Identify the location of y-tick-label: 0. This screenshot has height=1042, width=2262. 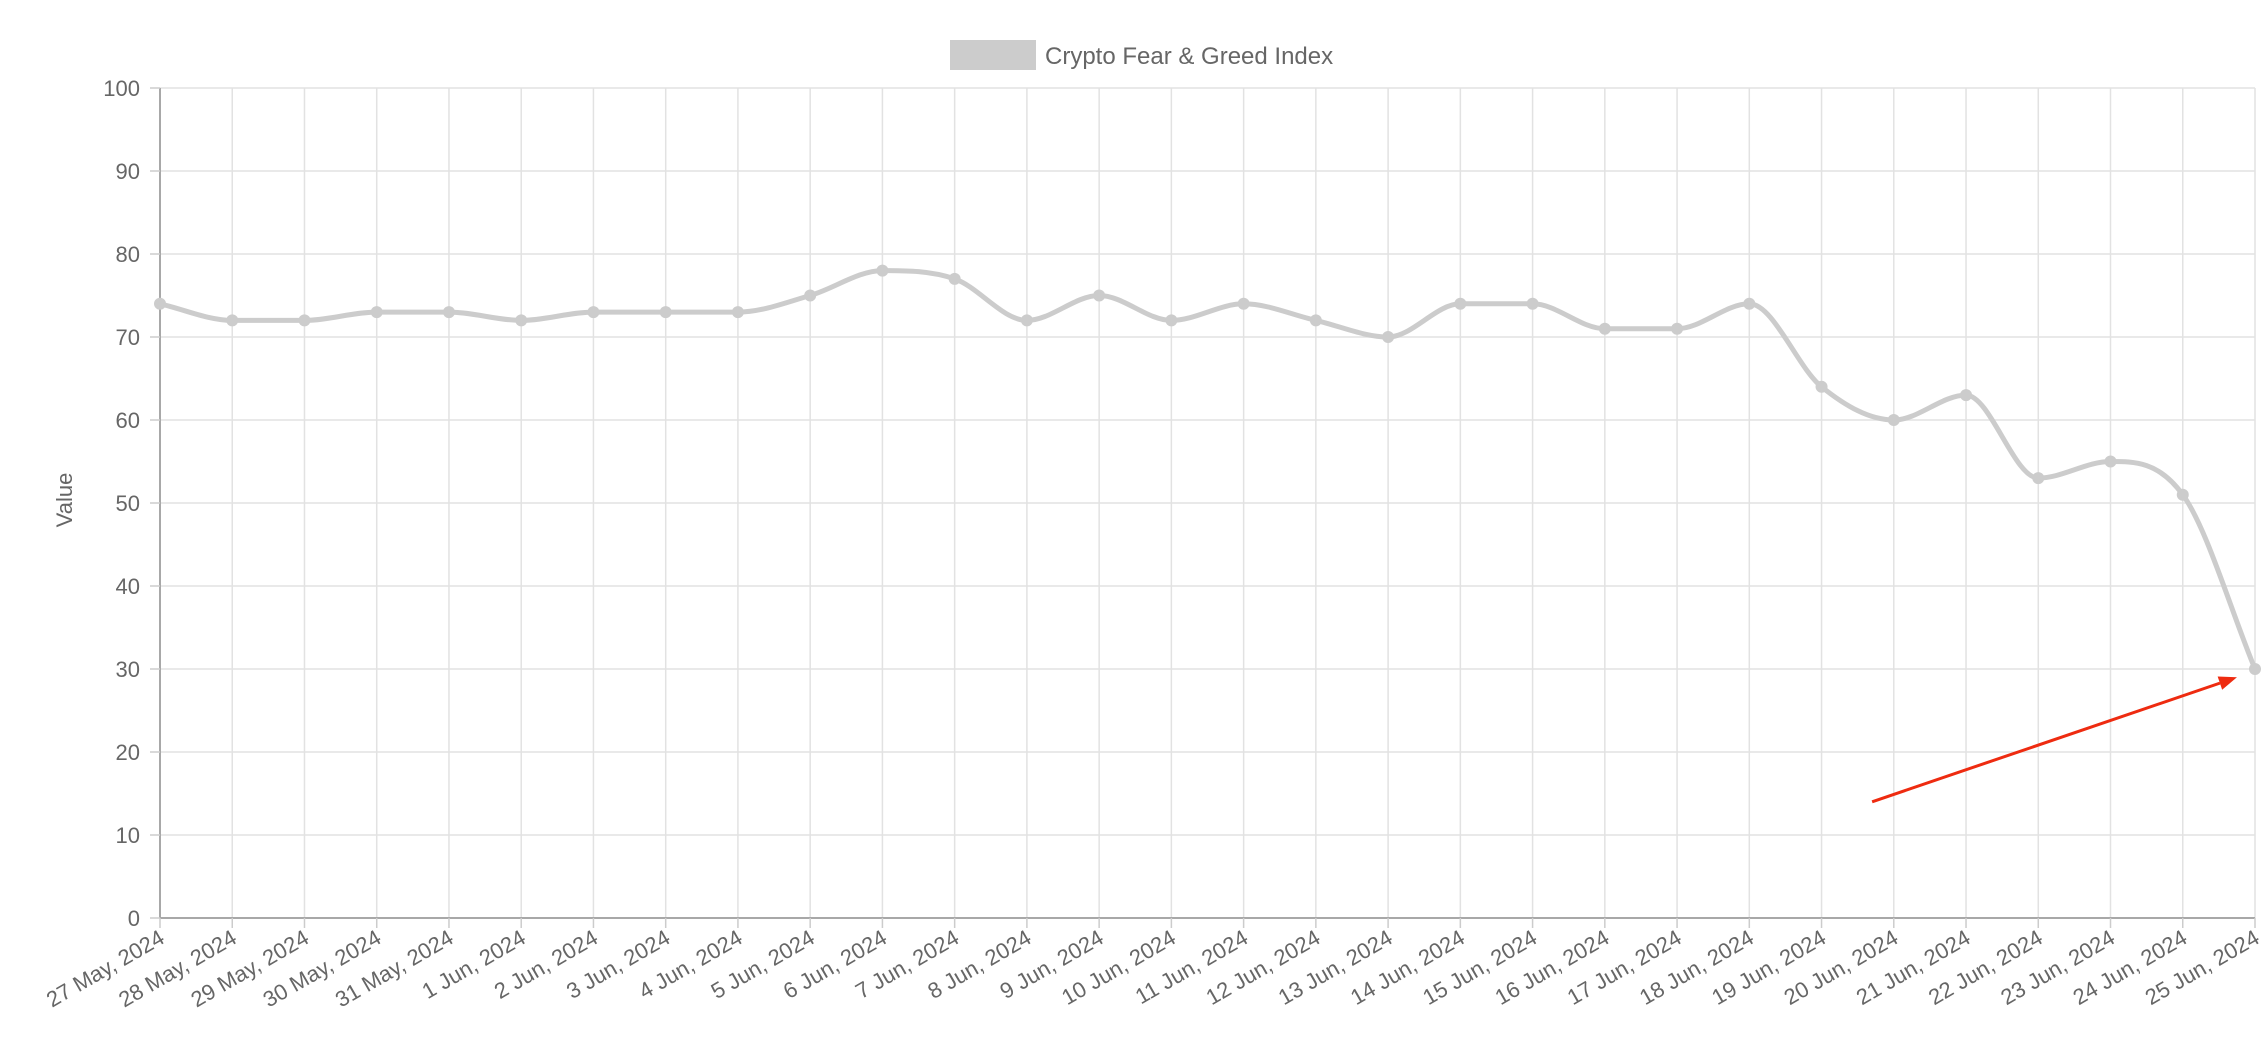
(134, 918).